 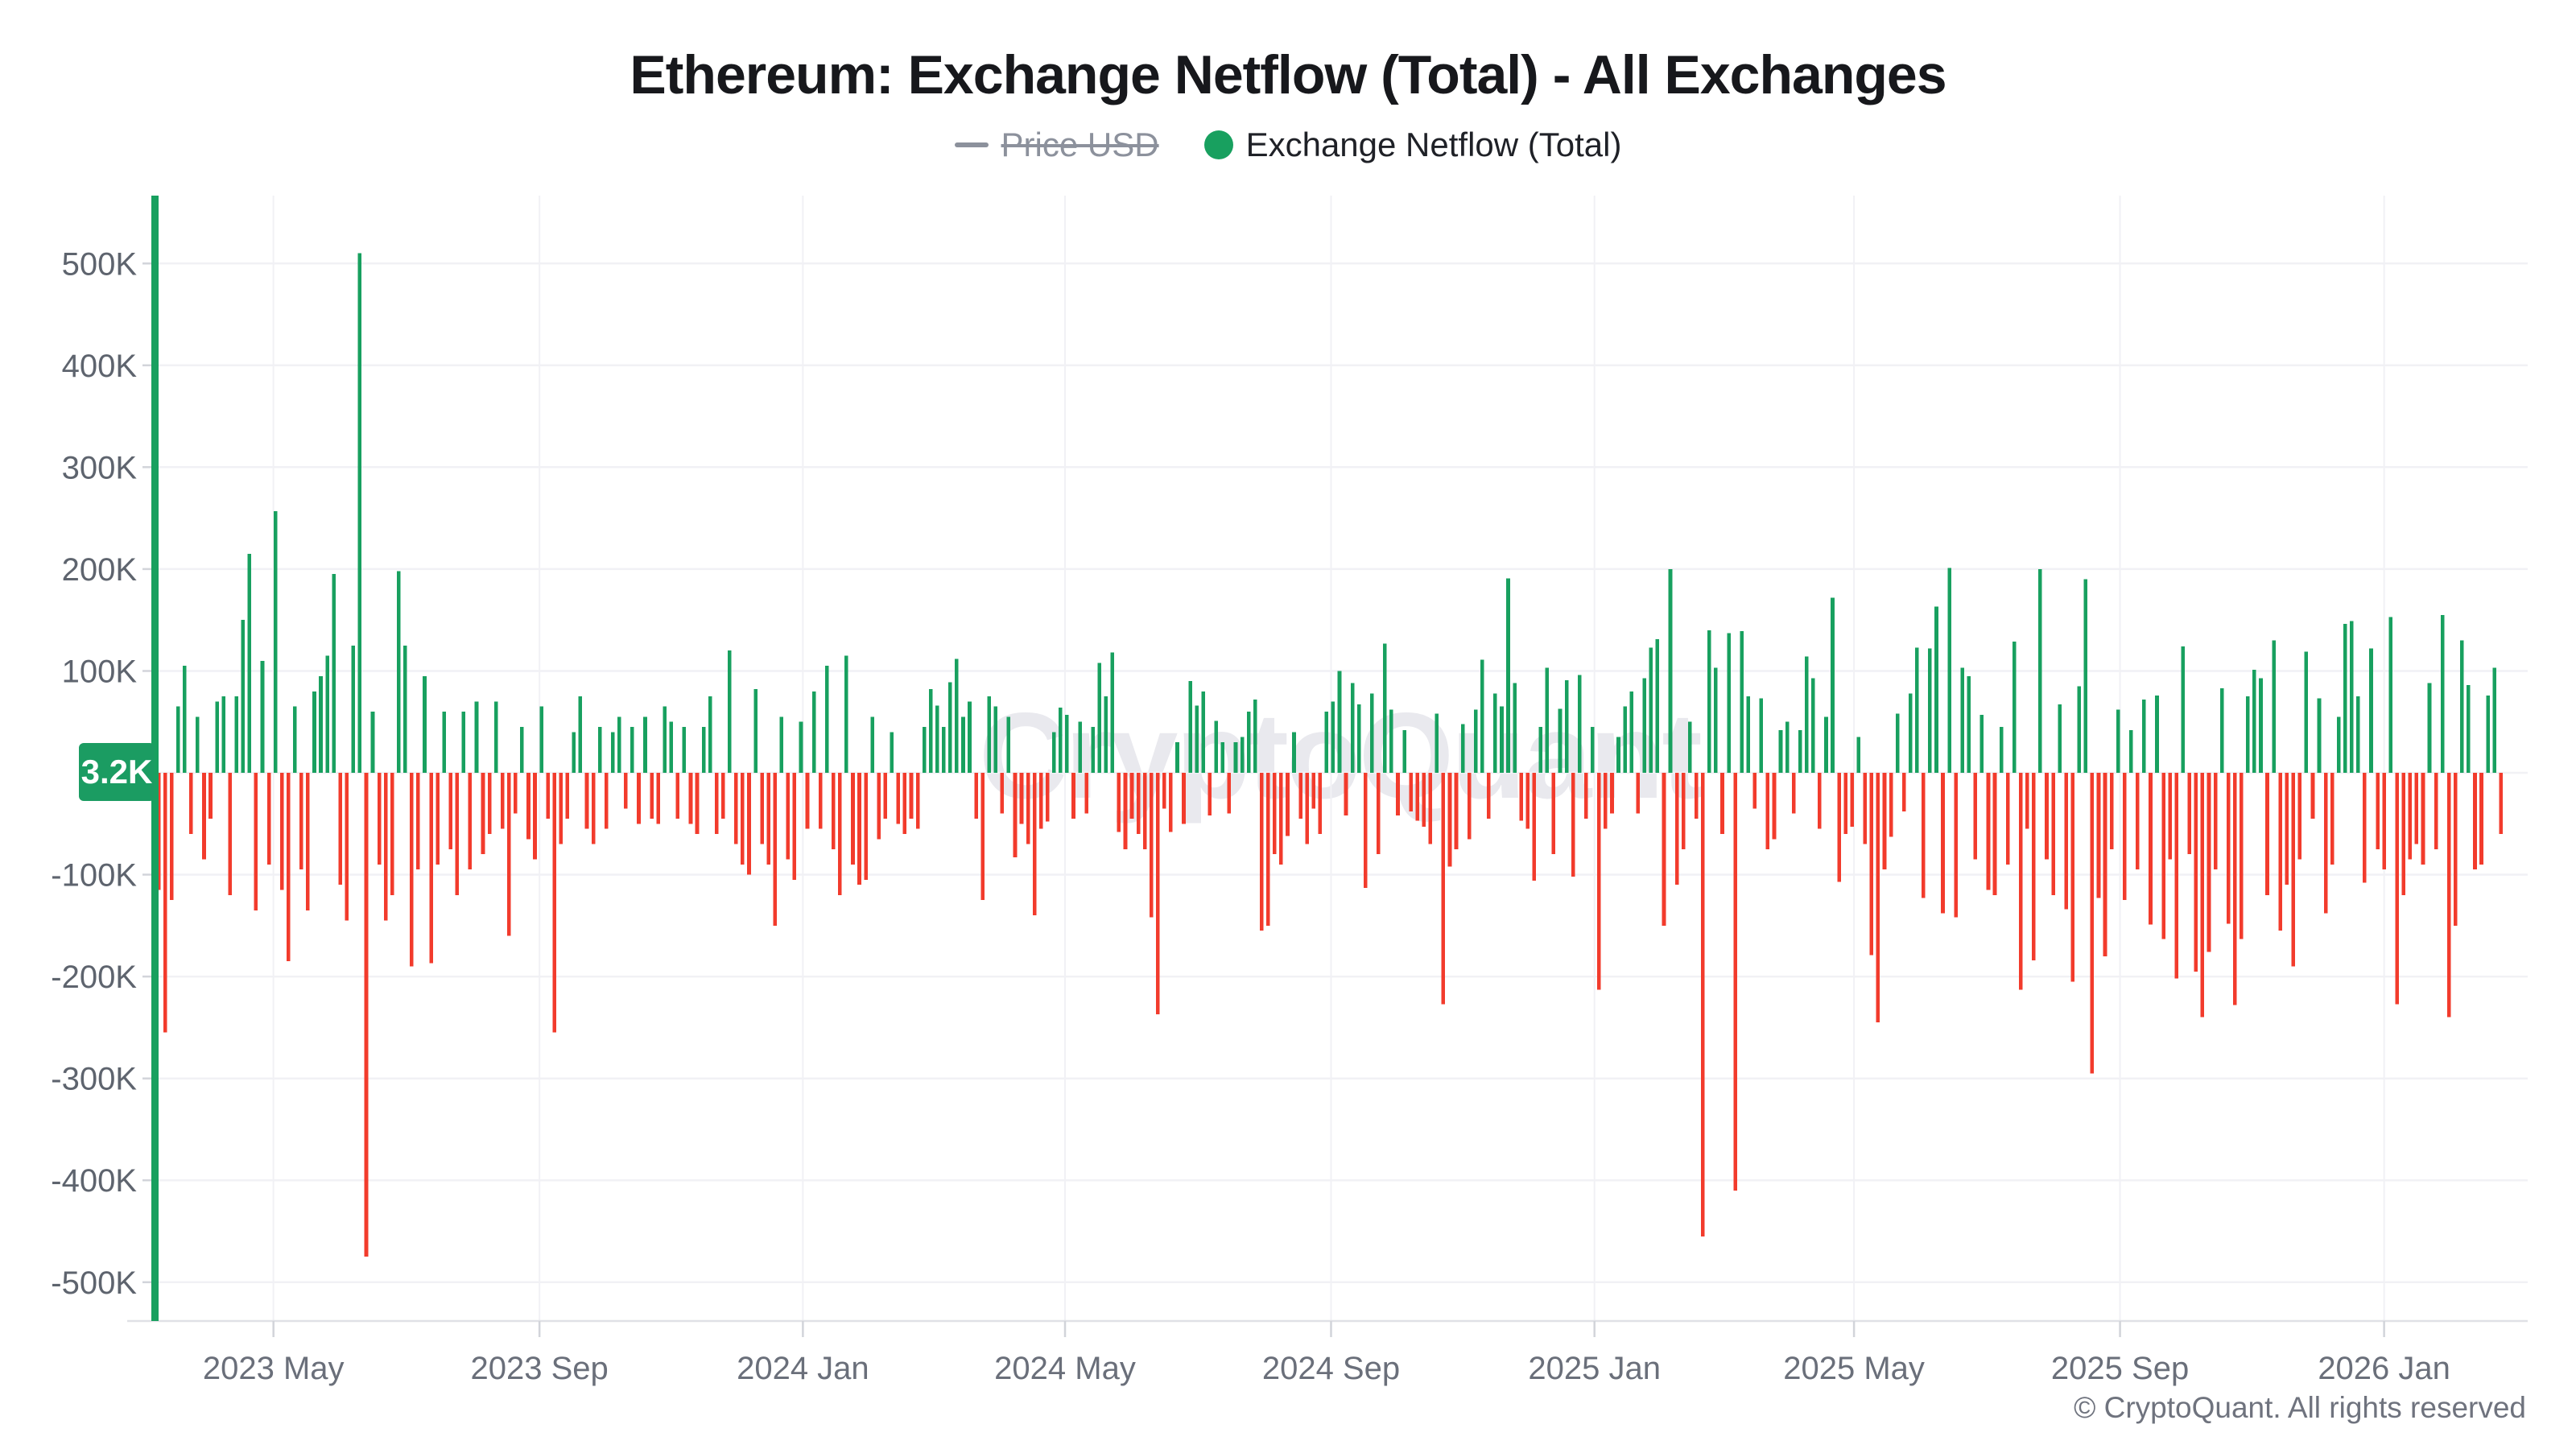 What do you see at coordinates (1433, 144) in the screenshot?
I see `legend-label-netflow: Exchange Netflow (Total)` at bounding box center [1433, 144].